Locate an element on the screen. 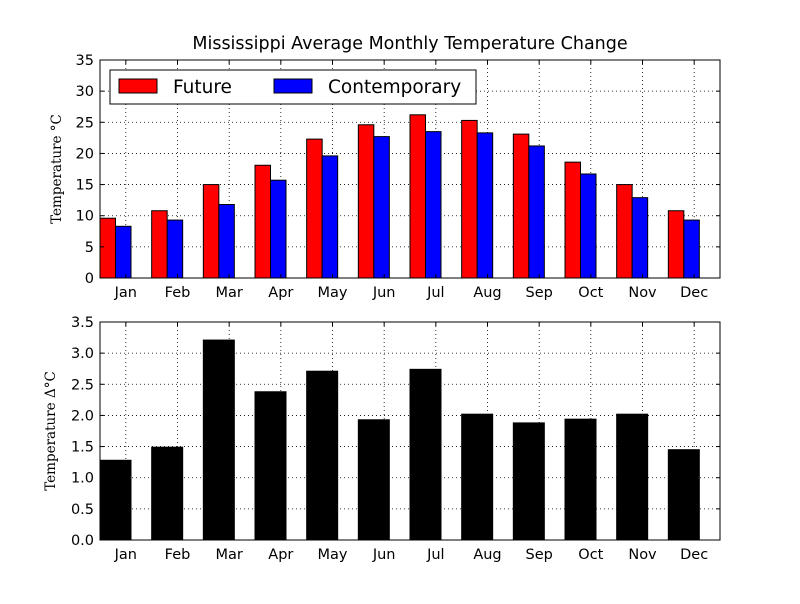 This screenshot has width=800, height=604. y-tick-label: 35 is located at coordinates (85, 61).